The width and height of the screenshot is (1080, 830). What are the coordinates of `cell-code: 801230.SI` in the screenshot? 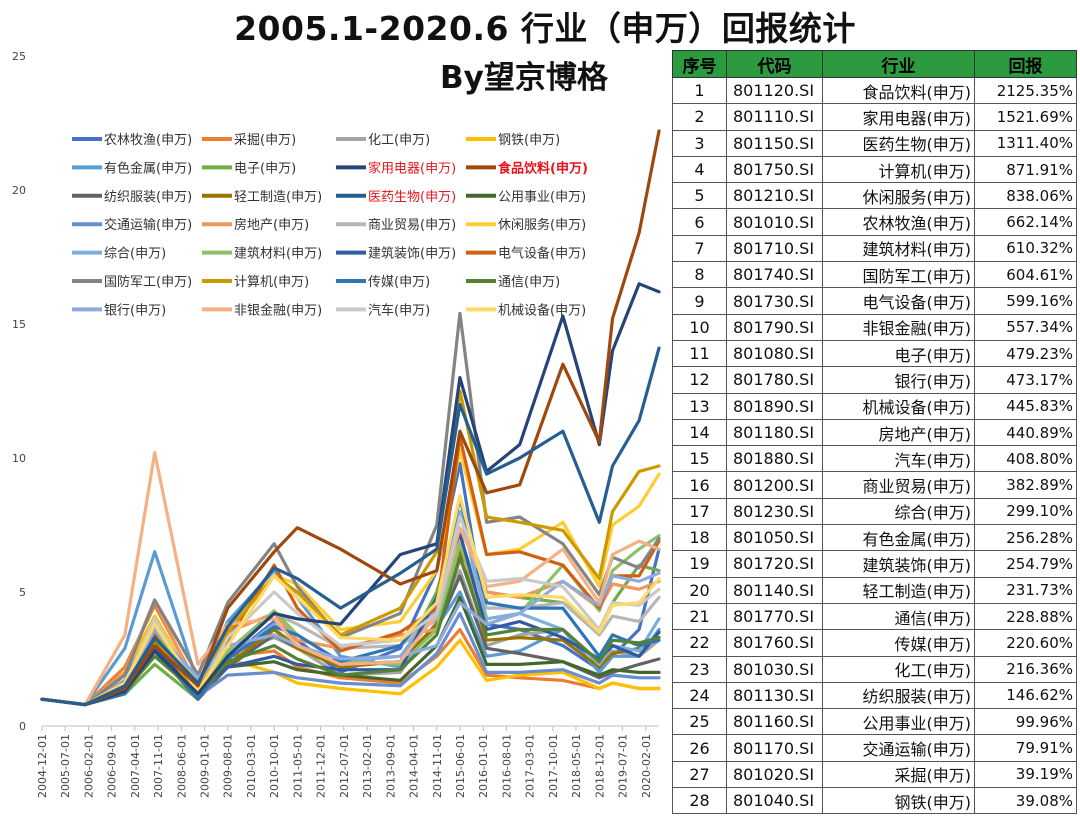 It's located at (774, 511).